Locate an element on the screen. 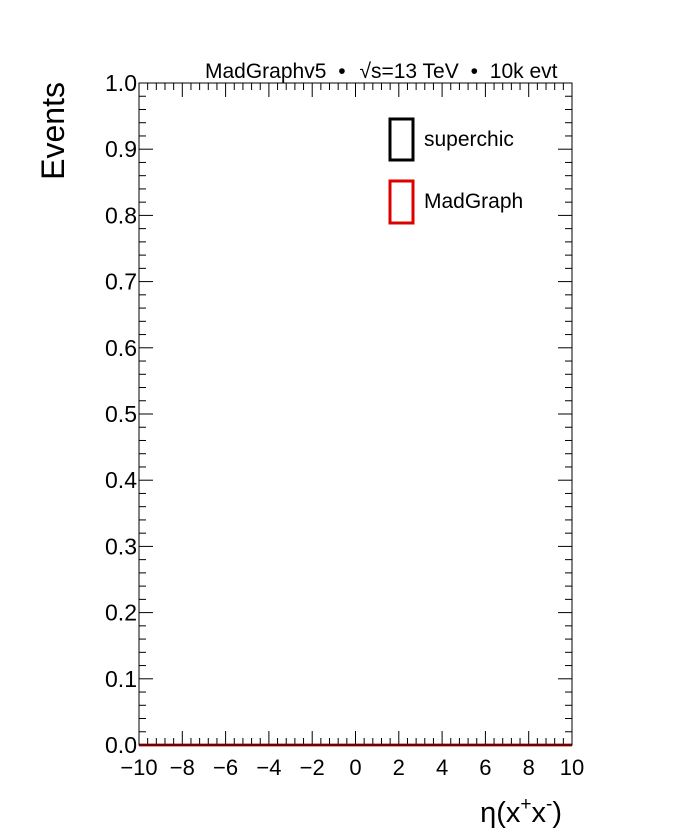  x-tick-label: 0 is located at coordinates (355, 767).